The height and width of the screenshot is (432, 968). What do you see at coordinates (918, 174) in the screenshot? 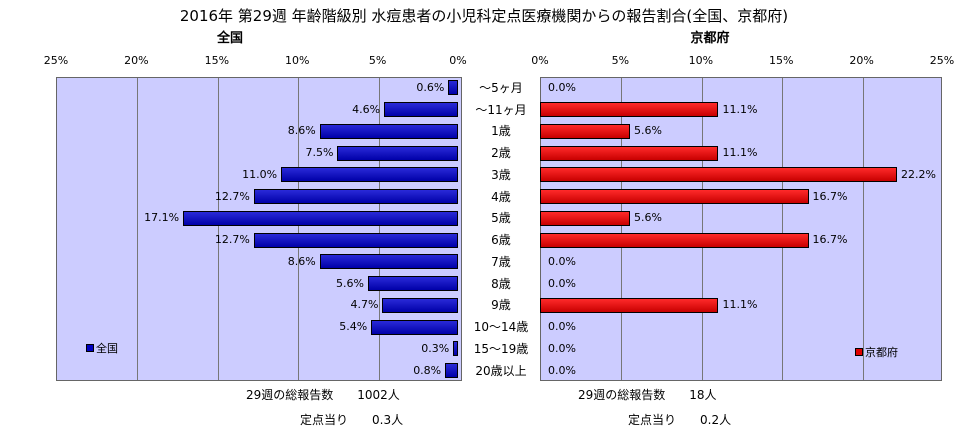
I see `value-label-kyoto: 22.2%` at bounding box center [918, 174].